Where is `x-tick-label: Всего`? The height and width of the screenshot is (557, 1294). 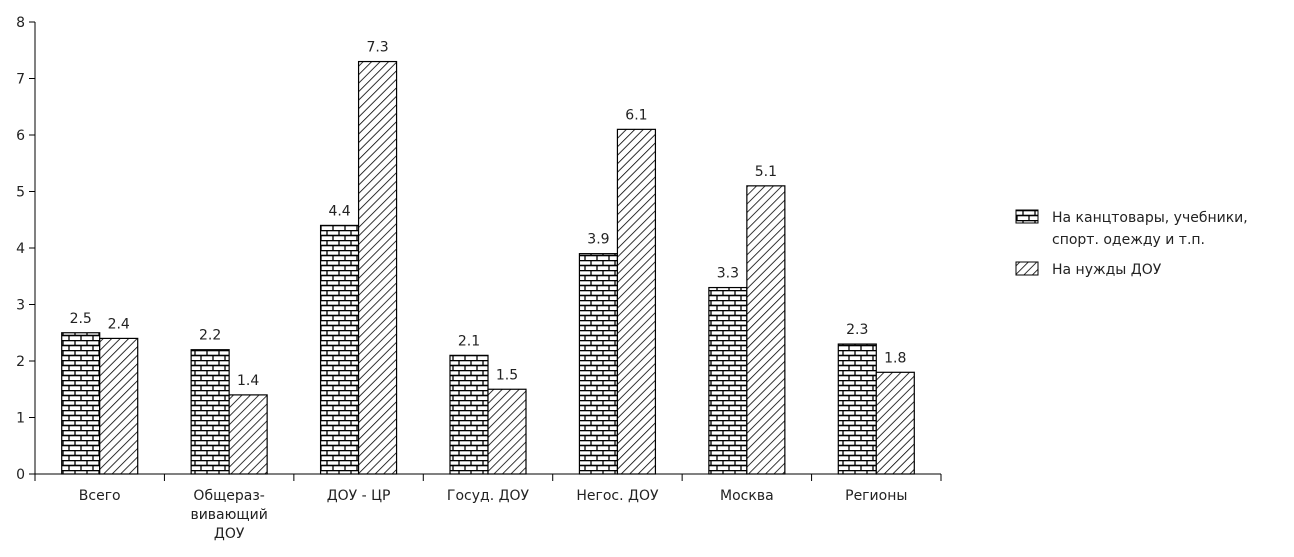 x-tick-label: Всего is located at coordinates (100, 496).